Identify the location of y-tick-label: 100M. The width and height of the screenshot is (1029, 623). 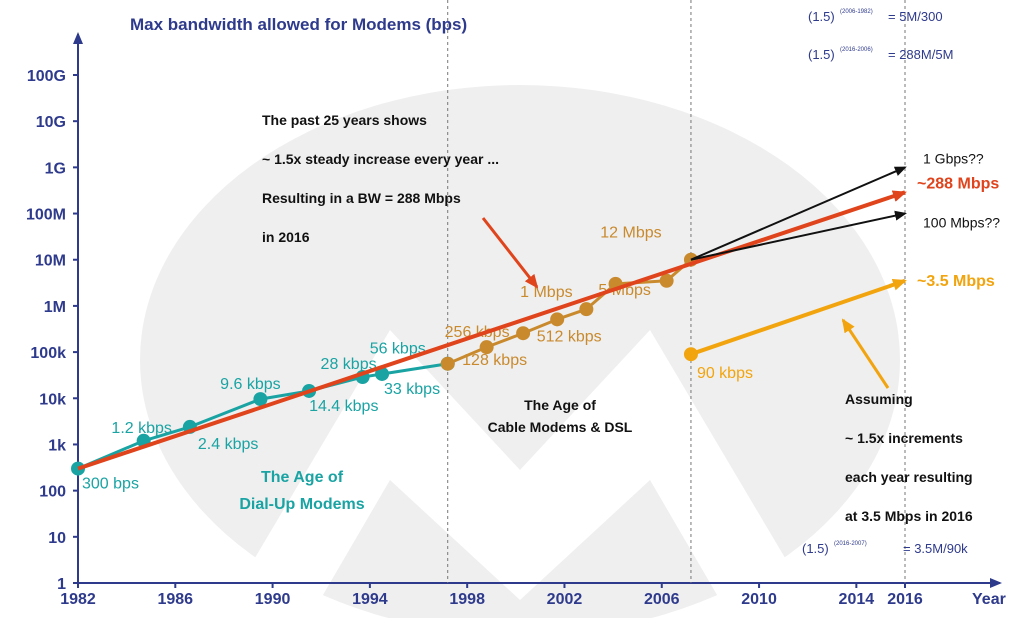
(46, 215).